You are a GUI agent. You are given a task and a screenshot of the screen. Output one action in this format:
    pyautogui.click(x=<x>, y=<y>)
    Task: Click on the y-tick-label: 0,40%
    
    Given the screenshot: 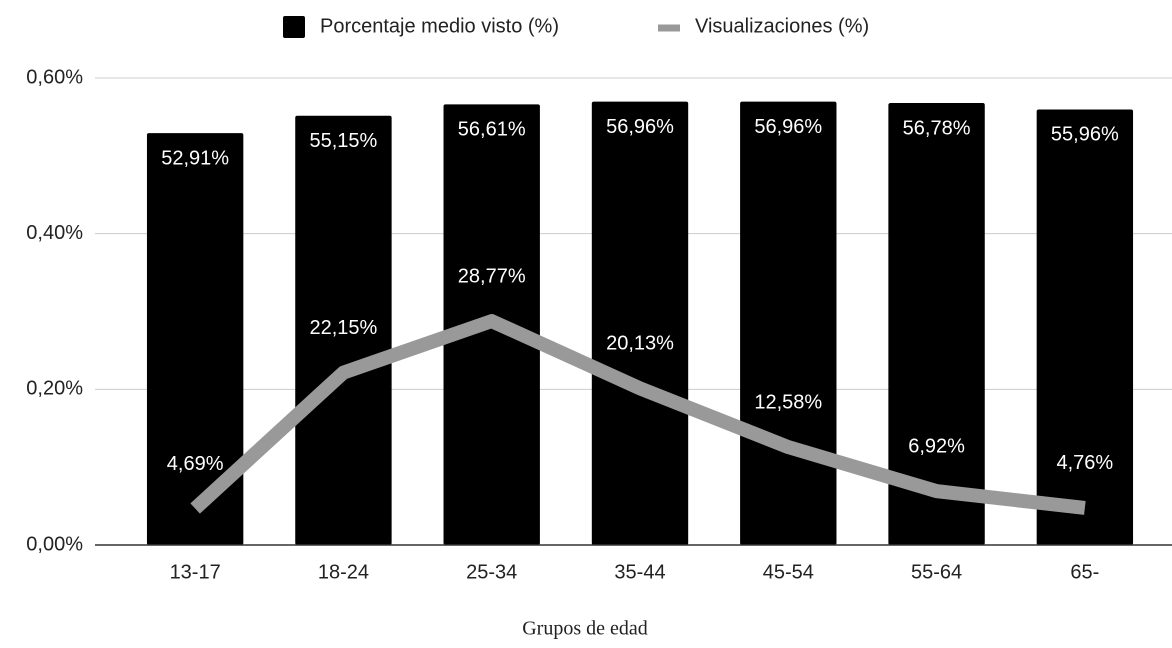 What is the action you would take?
    pyautogui.click(x=54, y=233)
    